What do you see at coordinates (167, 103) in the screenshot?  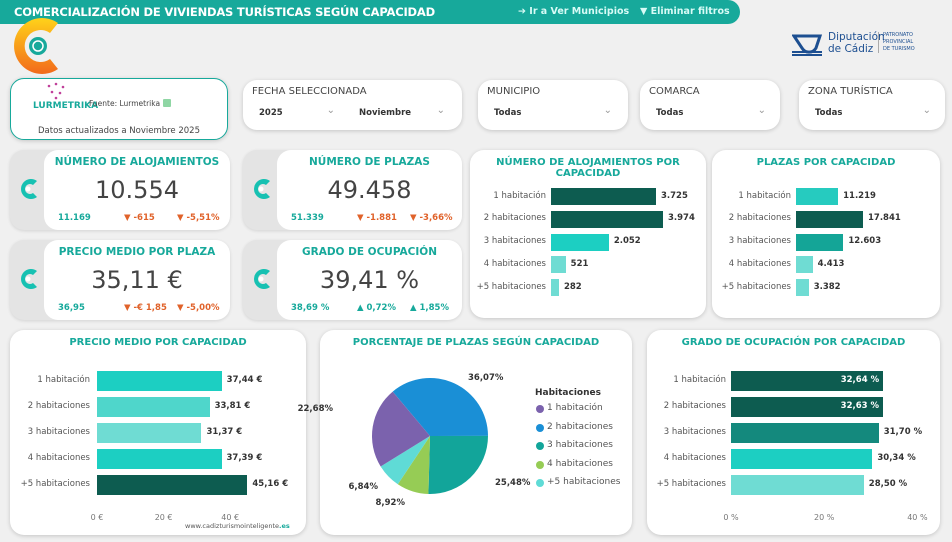 I see `info-note-icon` at bounding box center [167, 103].